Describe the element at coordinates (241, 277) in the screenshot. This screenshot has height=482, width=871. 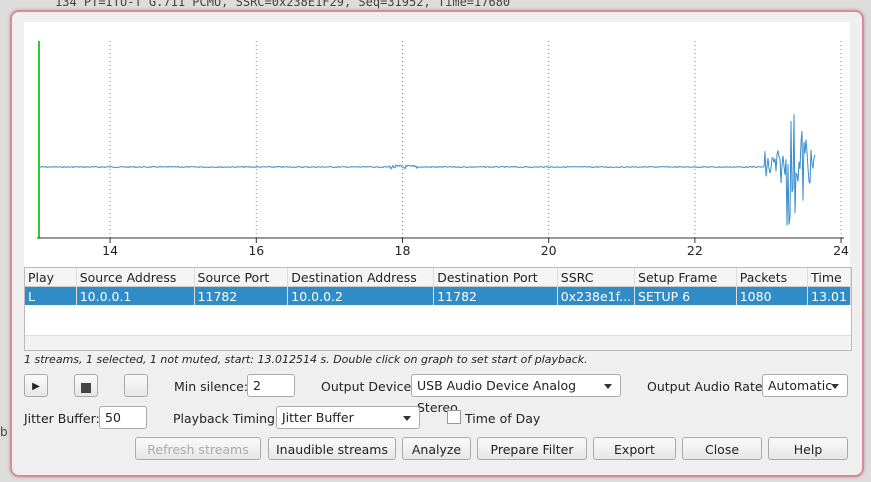
I see `column-header: Source Port` at that location.